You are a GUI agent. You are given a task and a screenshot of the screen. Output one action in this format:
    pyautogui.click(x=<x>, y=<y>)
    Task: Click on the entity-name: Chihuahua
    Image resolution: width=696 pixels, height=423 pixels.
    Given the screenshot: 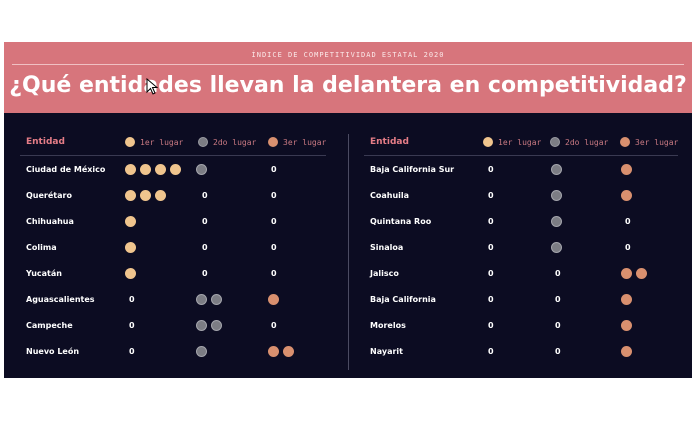 What is the action you would take?
    pyautogui.click(x=50, y=221)
    